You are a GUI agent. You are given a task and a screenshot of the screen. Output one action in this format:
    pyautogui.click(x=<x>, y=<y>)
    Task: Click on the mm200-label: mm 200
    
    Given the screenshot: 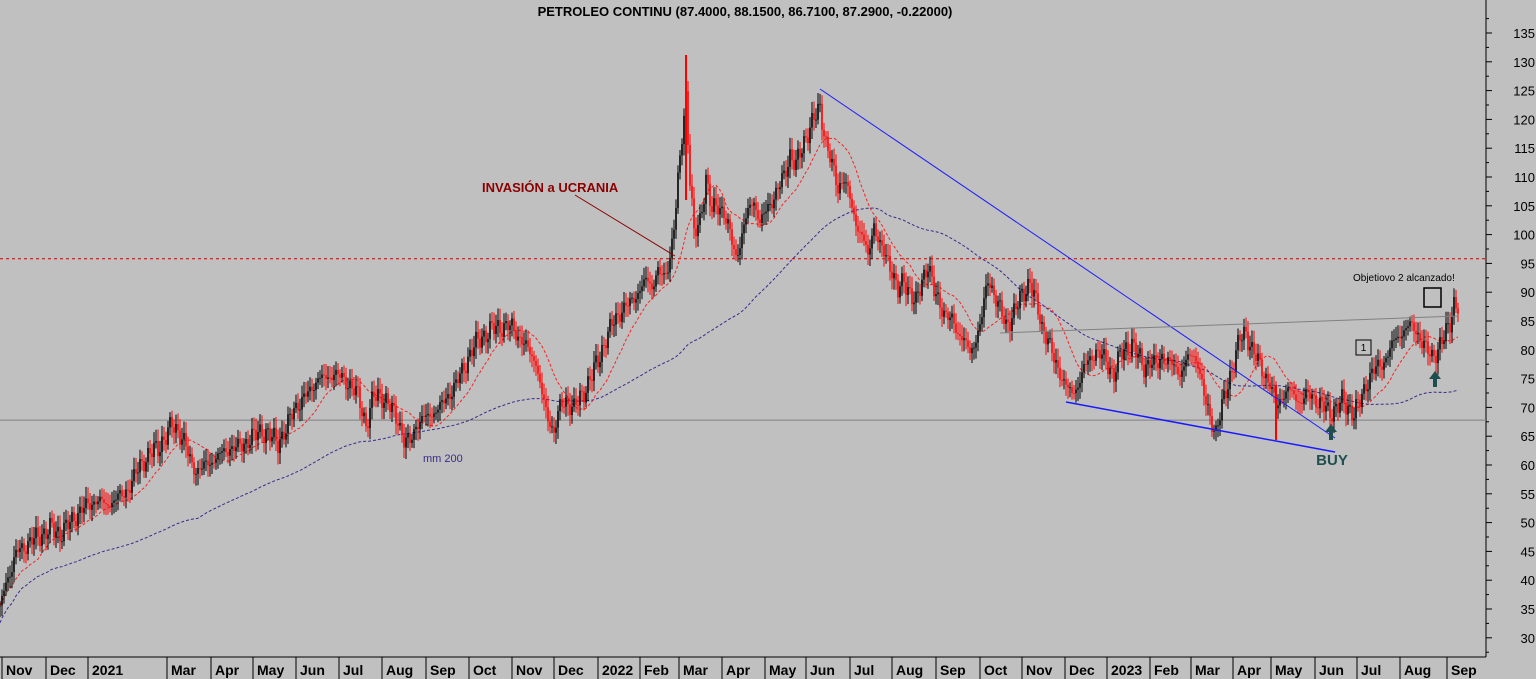 What is the action you would take?
    pyautogui.click(x=443, y=459)
    